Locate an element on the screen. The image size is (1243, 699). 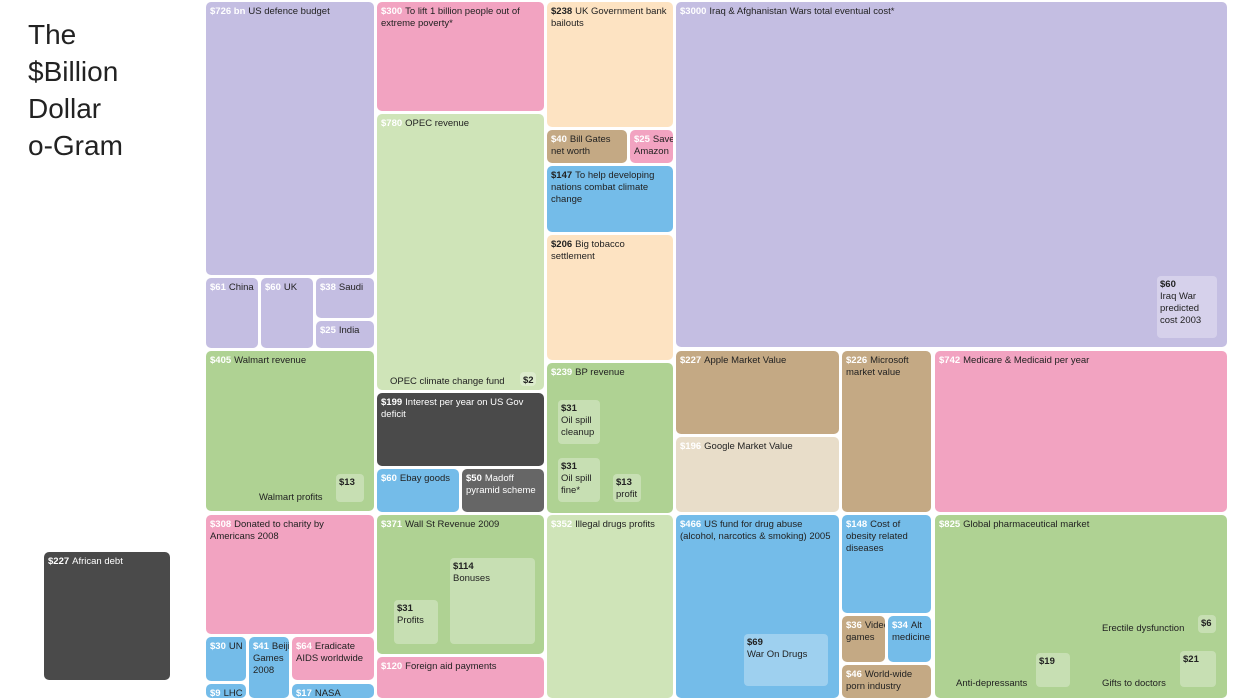
tile-amount: $3000 is located at coordinates (693, 11).